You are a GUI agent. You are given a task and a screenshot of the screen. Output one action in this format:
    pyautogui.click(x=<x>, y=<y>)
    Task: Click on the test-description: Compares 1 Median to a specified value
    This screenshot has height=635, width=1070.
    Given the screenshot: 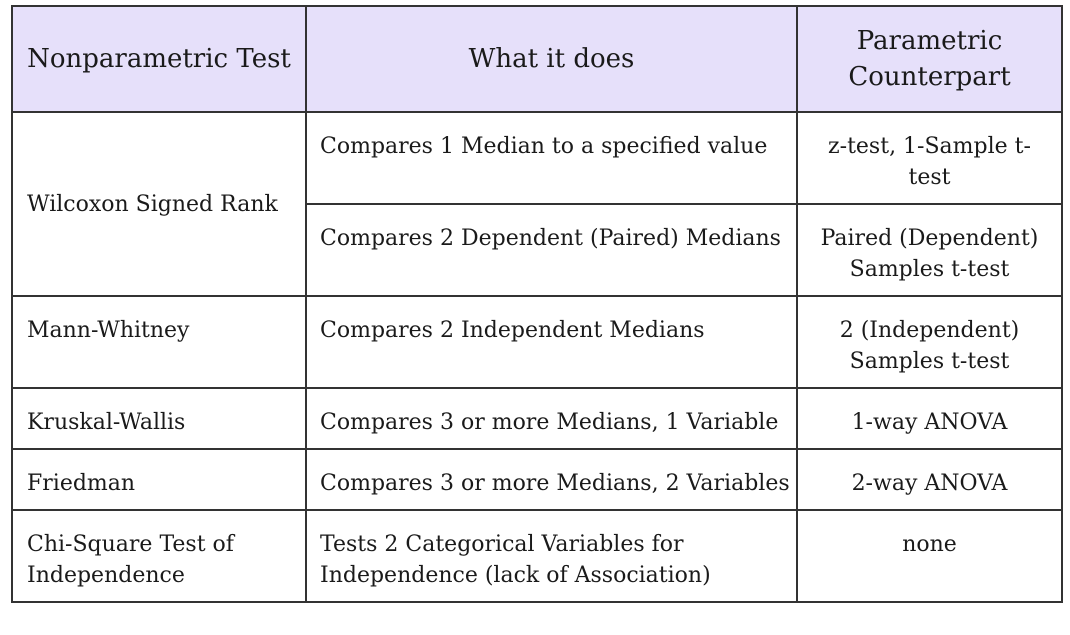 What is the action you would take?
    pyautogui.click(x=551, y=158)
    